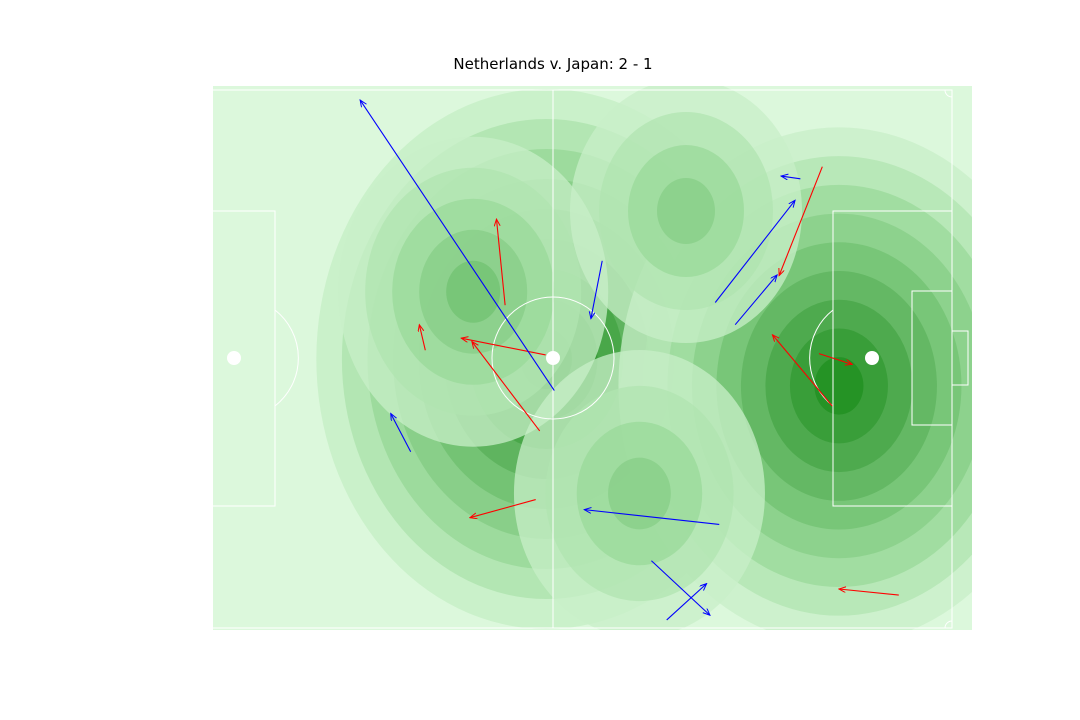 The image size is (1080, 720). I want to click on right-goal, so click(960, 358).